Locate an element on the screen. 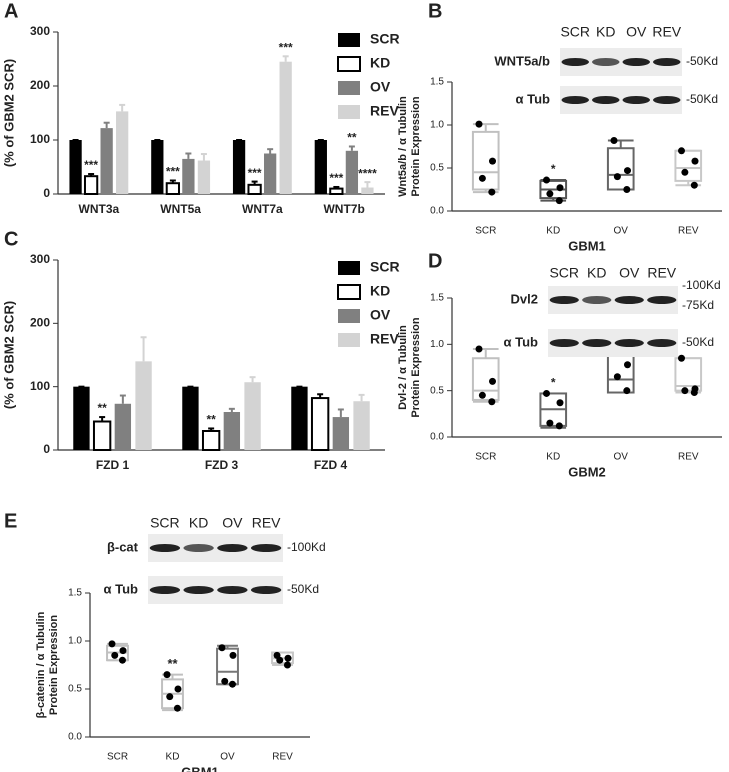  x-tick-label: FZD 1 is located at coordinates (113, 465).